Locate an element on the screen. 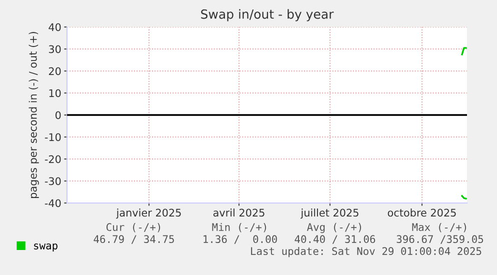 The height and width of the screenshot is (275, 497). y-tick-label: 40 is located at coordinates (54, 27).